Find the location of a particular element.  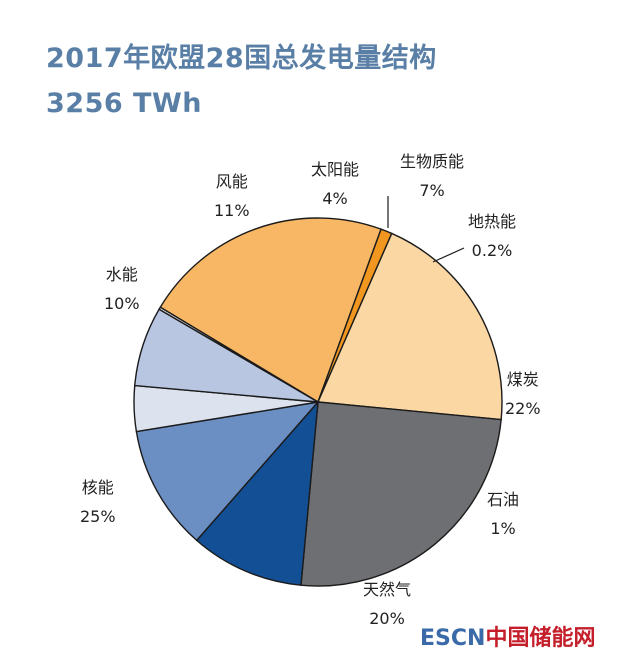

watermark-brand: ESCN is located at coordinates (453, 638).